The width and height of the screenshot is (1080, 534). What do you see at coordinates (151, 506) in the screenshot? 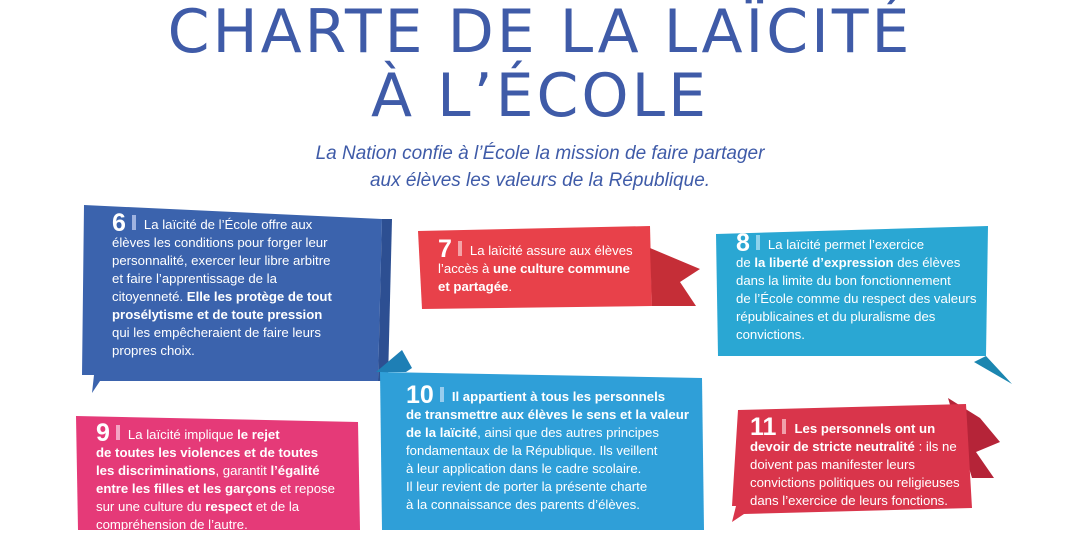
I see `text: sur une culture du` at bounding box center [151, 506].